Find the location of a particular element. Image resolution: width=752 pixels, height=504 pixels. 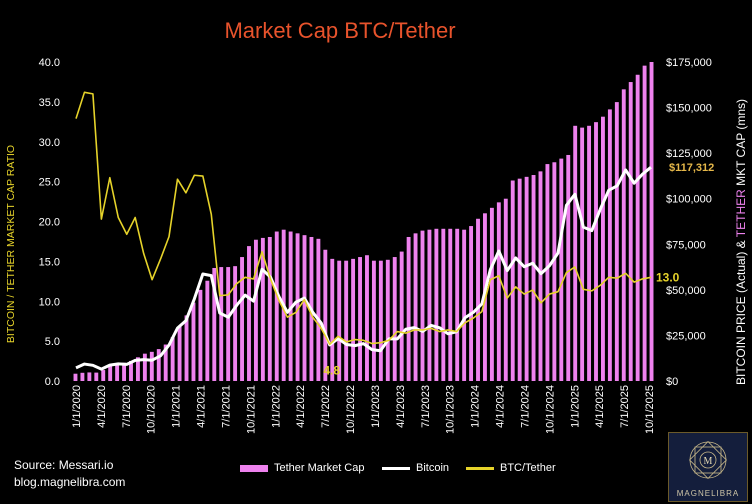

legend-bitcoin: Bitcoin is located at coordinates (415, 468).